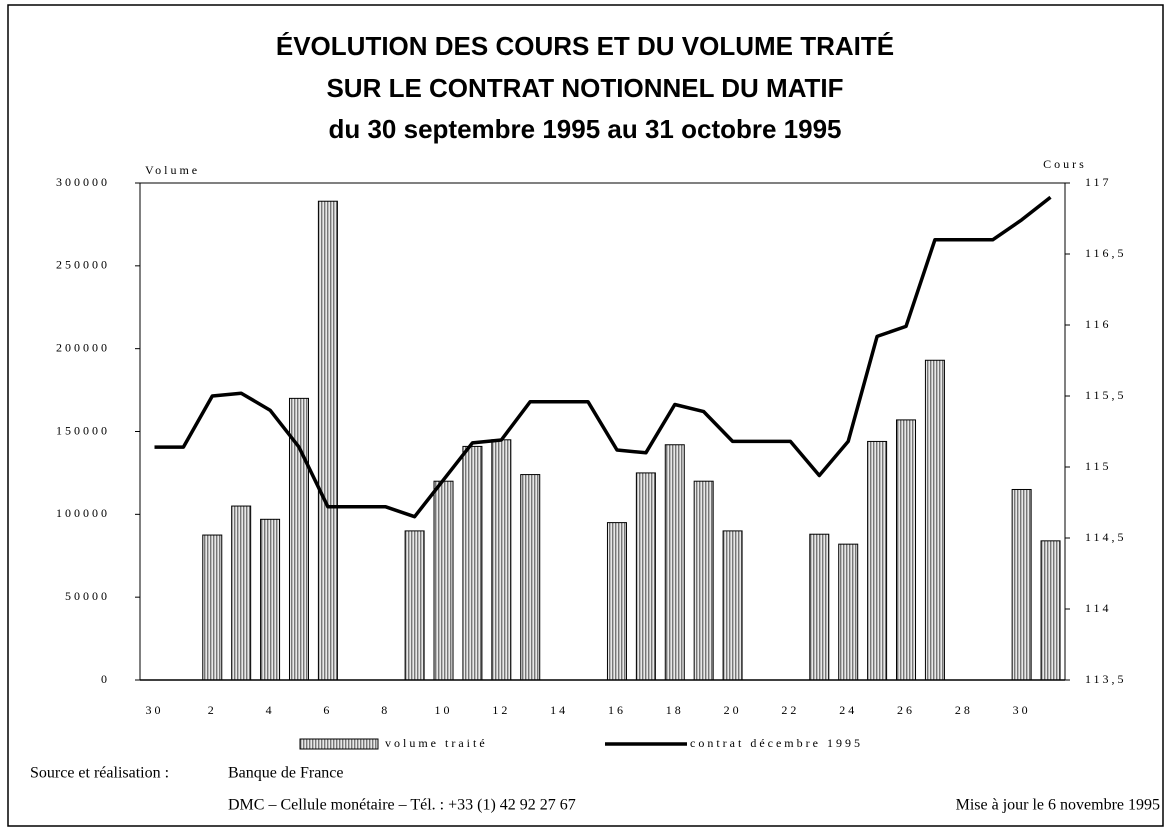 The image size is (1170, 830). What do you see at coordinates (83, 513) in the screenshot?
I see `y-tick-label: 100000` at bounding box center [83, 513].